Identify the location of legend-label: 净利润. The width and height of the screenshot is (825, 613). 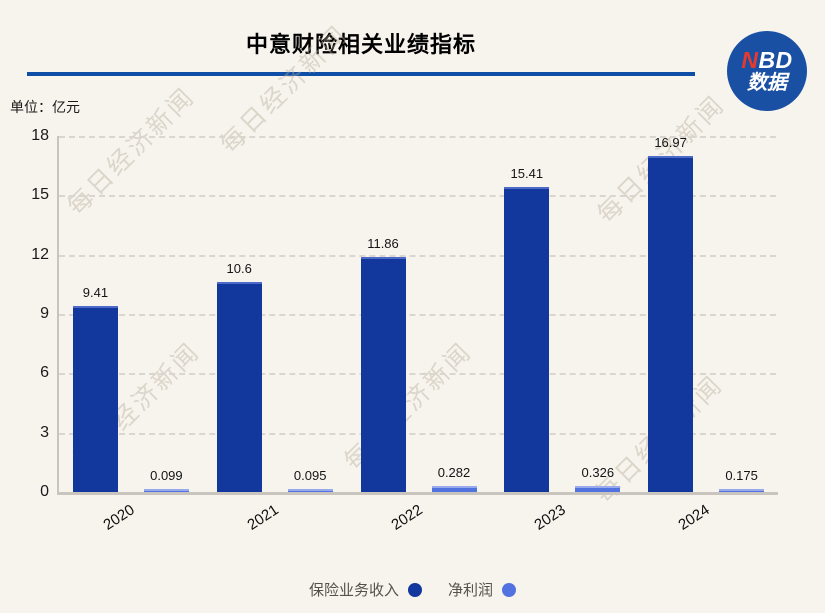
(471, 590).